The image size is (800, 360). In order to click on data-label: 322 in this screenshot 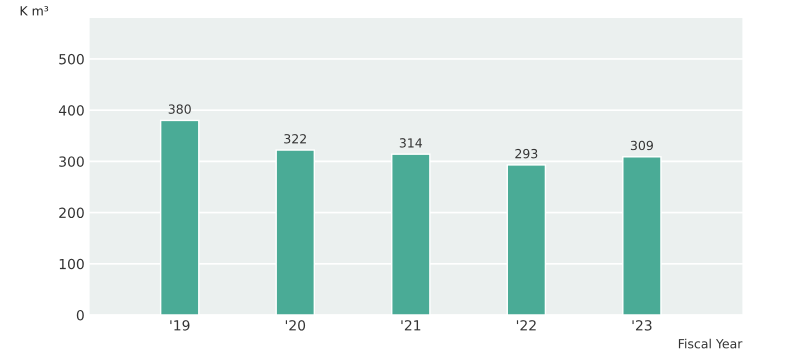, I will do `click(295, 139)`.